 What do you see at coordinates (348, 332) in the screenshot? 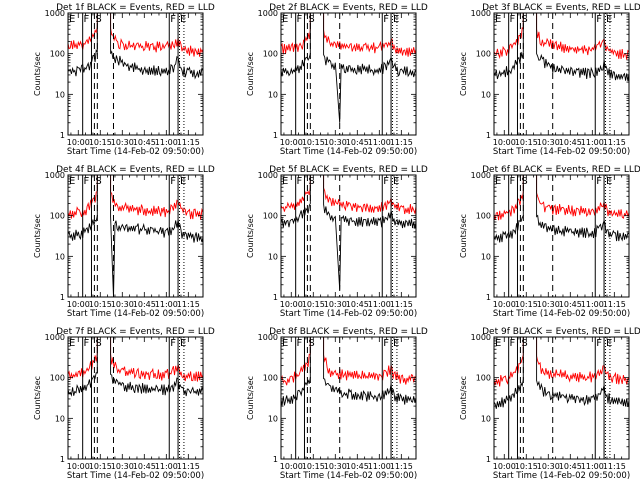
I see `chart-title: Det 8f BLACK = Events, RED = LLD` at bounding box center [348, 332].